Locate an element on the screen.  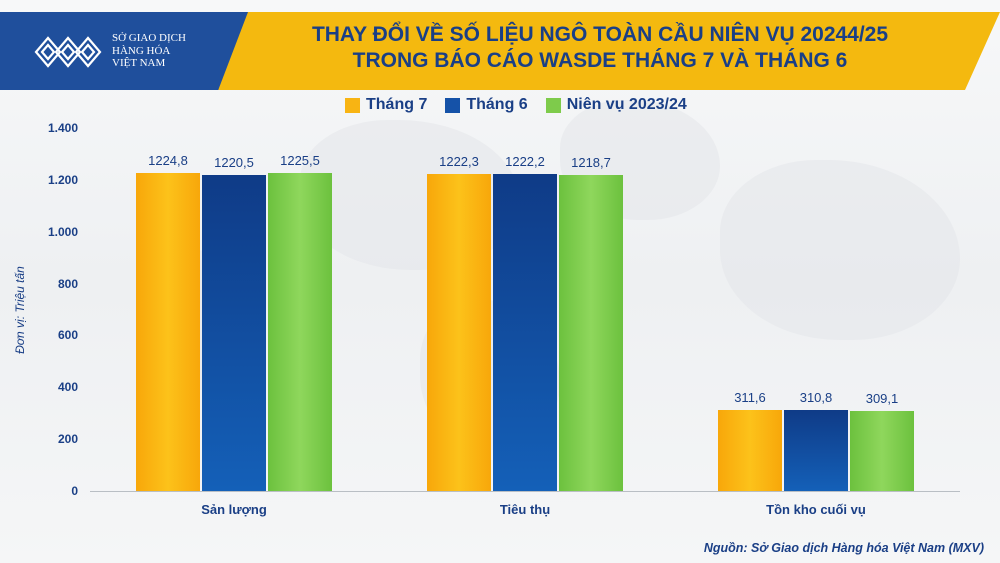
legend-item-nien-vu: Niên vụ 2023/24 is located at coordinates (616, 105).